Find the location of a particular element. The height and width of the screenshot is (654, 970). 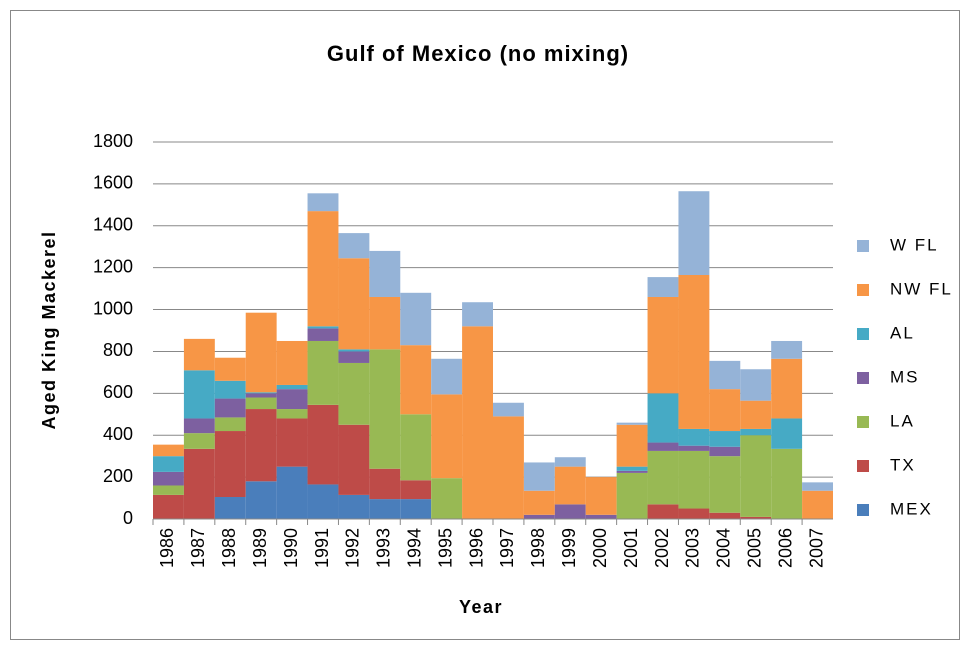

x-tick-label: 1990 is located at coordinates (291, 548).